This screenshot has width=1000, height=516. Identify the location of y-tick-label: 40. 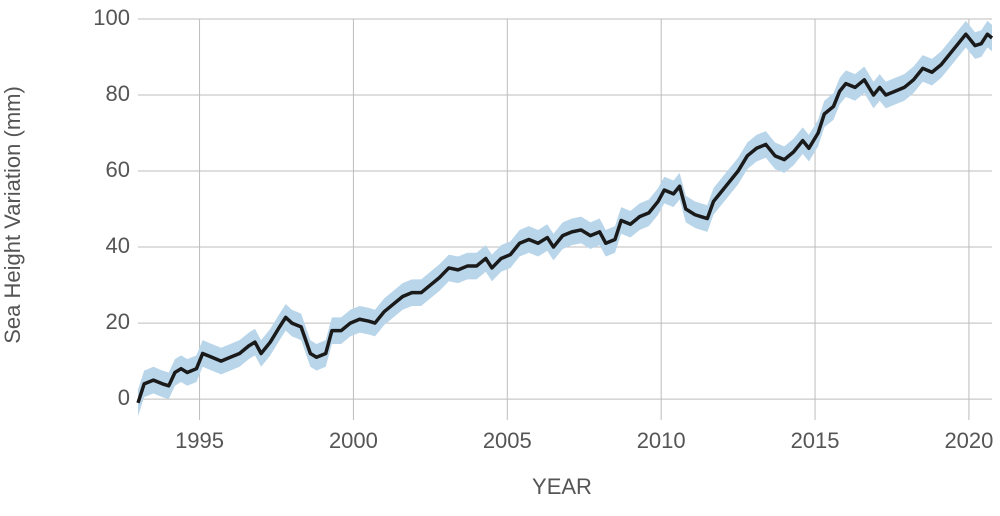
(118, 245).